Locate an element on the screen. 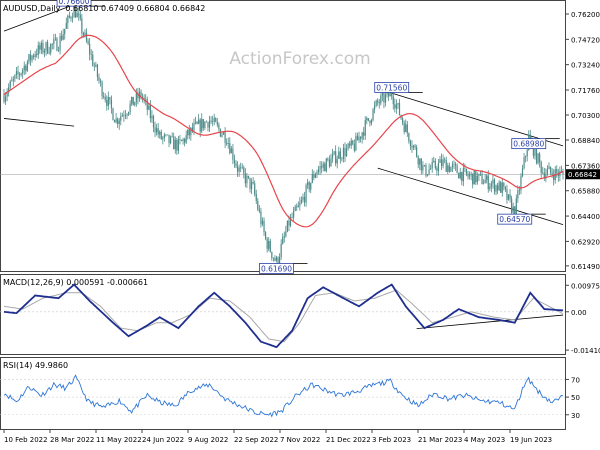  level-annotation-label: 0.68980 is located at coordinates (528, 144).